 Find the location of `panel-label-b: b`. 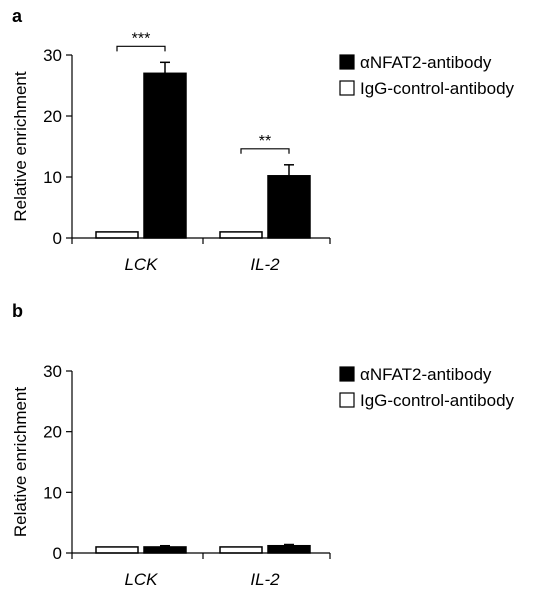

panel-label-b: b is located at coordinates (17, 311).